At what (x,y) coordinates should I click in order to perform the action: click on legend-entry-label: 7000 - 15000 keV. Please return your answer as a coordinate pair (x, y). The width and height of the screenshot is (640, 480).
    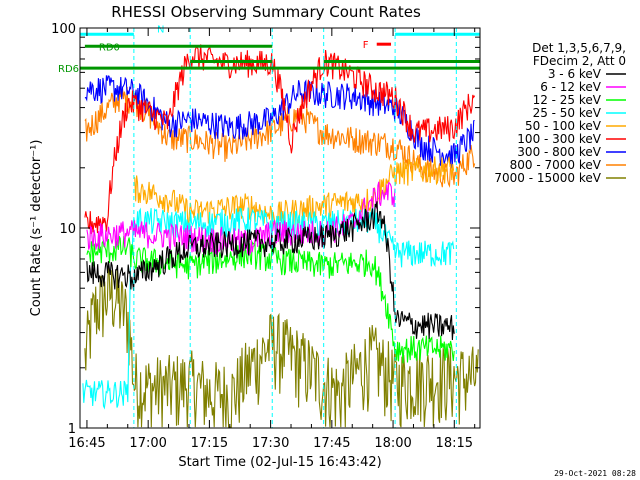
    Looking at the image, I should click on (547, 178).